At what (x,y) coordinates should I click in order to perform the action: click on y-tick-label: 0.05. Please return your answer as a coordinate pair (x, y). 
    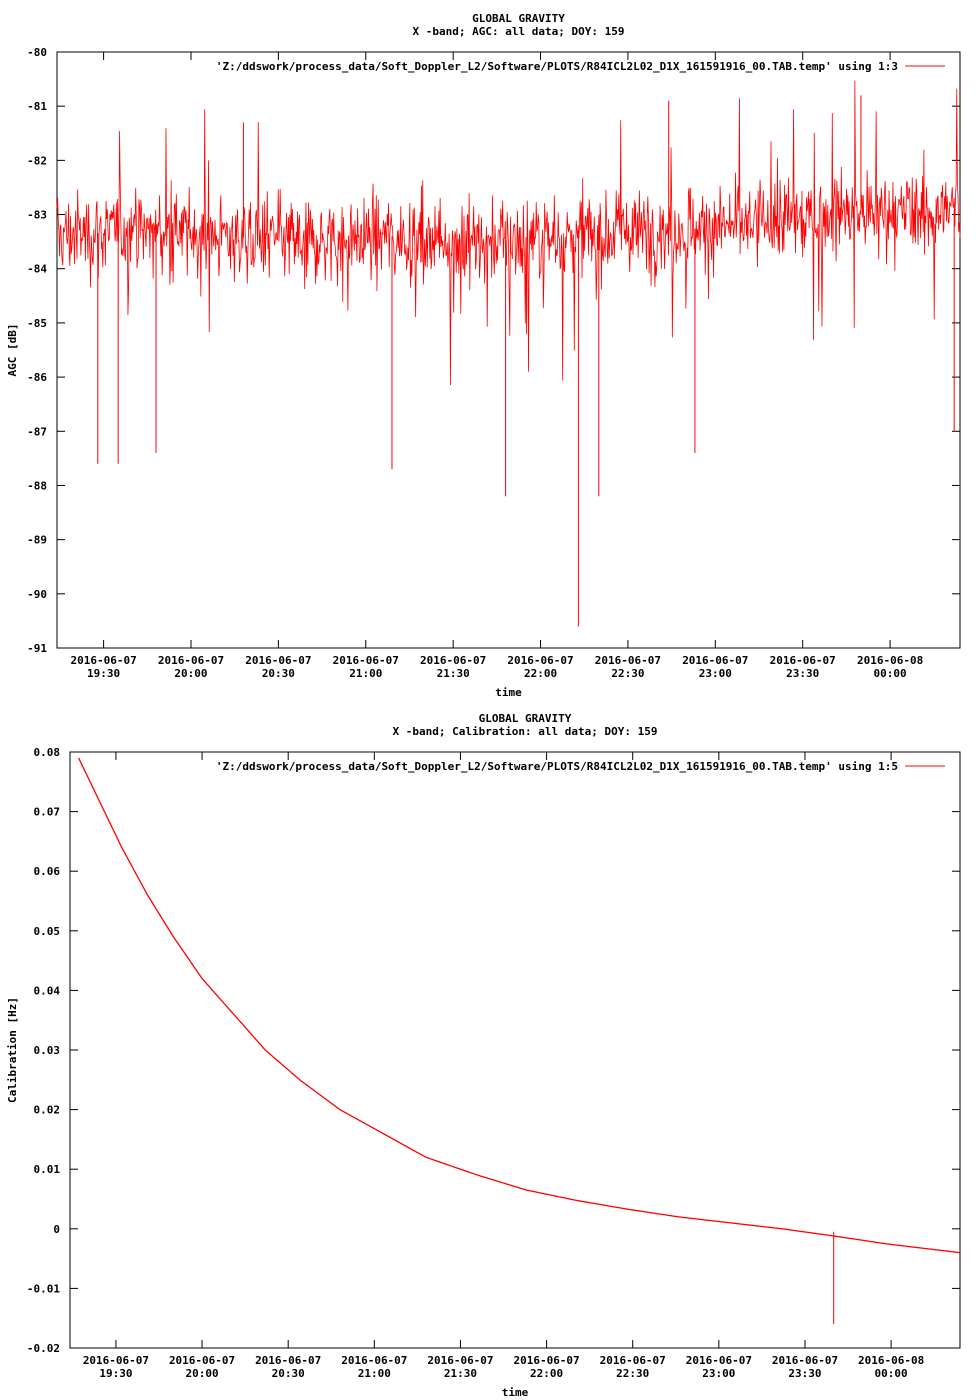
    Looking at the image, I should click on (47, 931).